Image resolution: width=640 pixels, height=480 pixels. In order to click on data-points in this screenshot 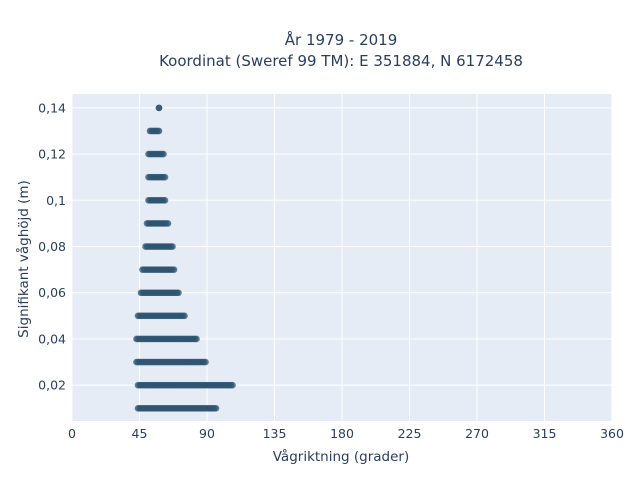, I will do `click(184, 258)`.